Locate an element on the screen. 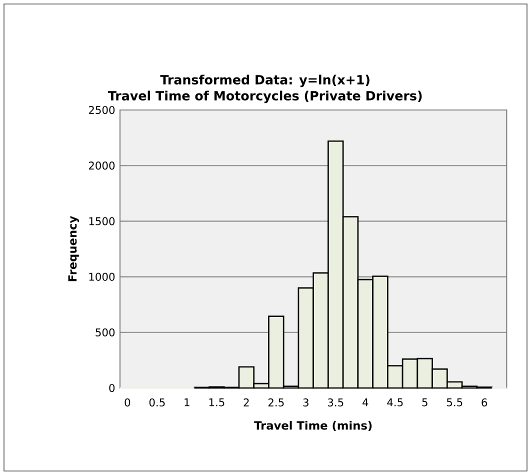  chart-title: Transformed Data: y=ln(x+1) is located at coordinates (265, 81).